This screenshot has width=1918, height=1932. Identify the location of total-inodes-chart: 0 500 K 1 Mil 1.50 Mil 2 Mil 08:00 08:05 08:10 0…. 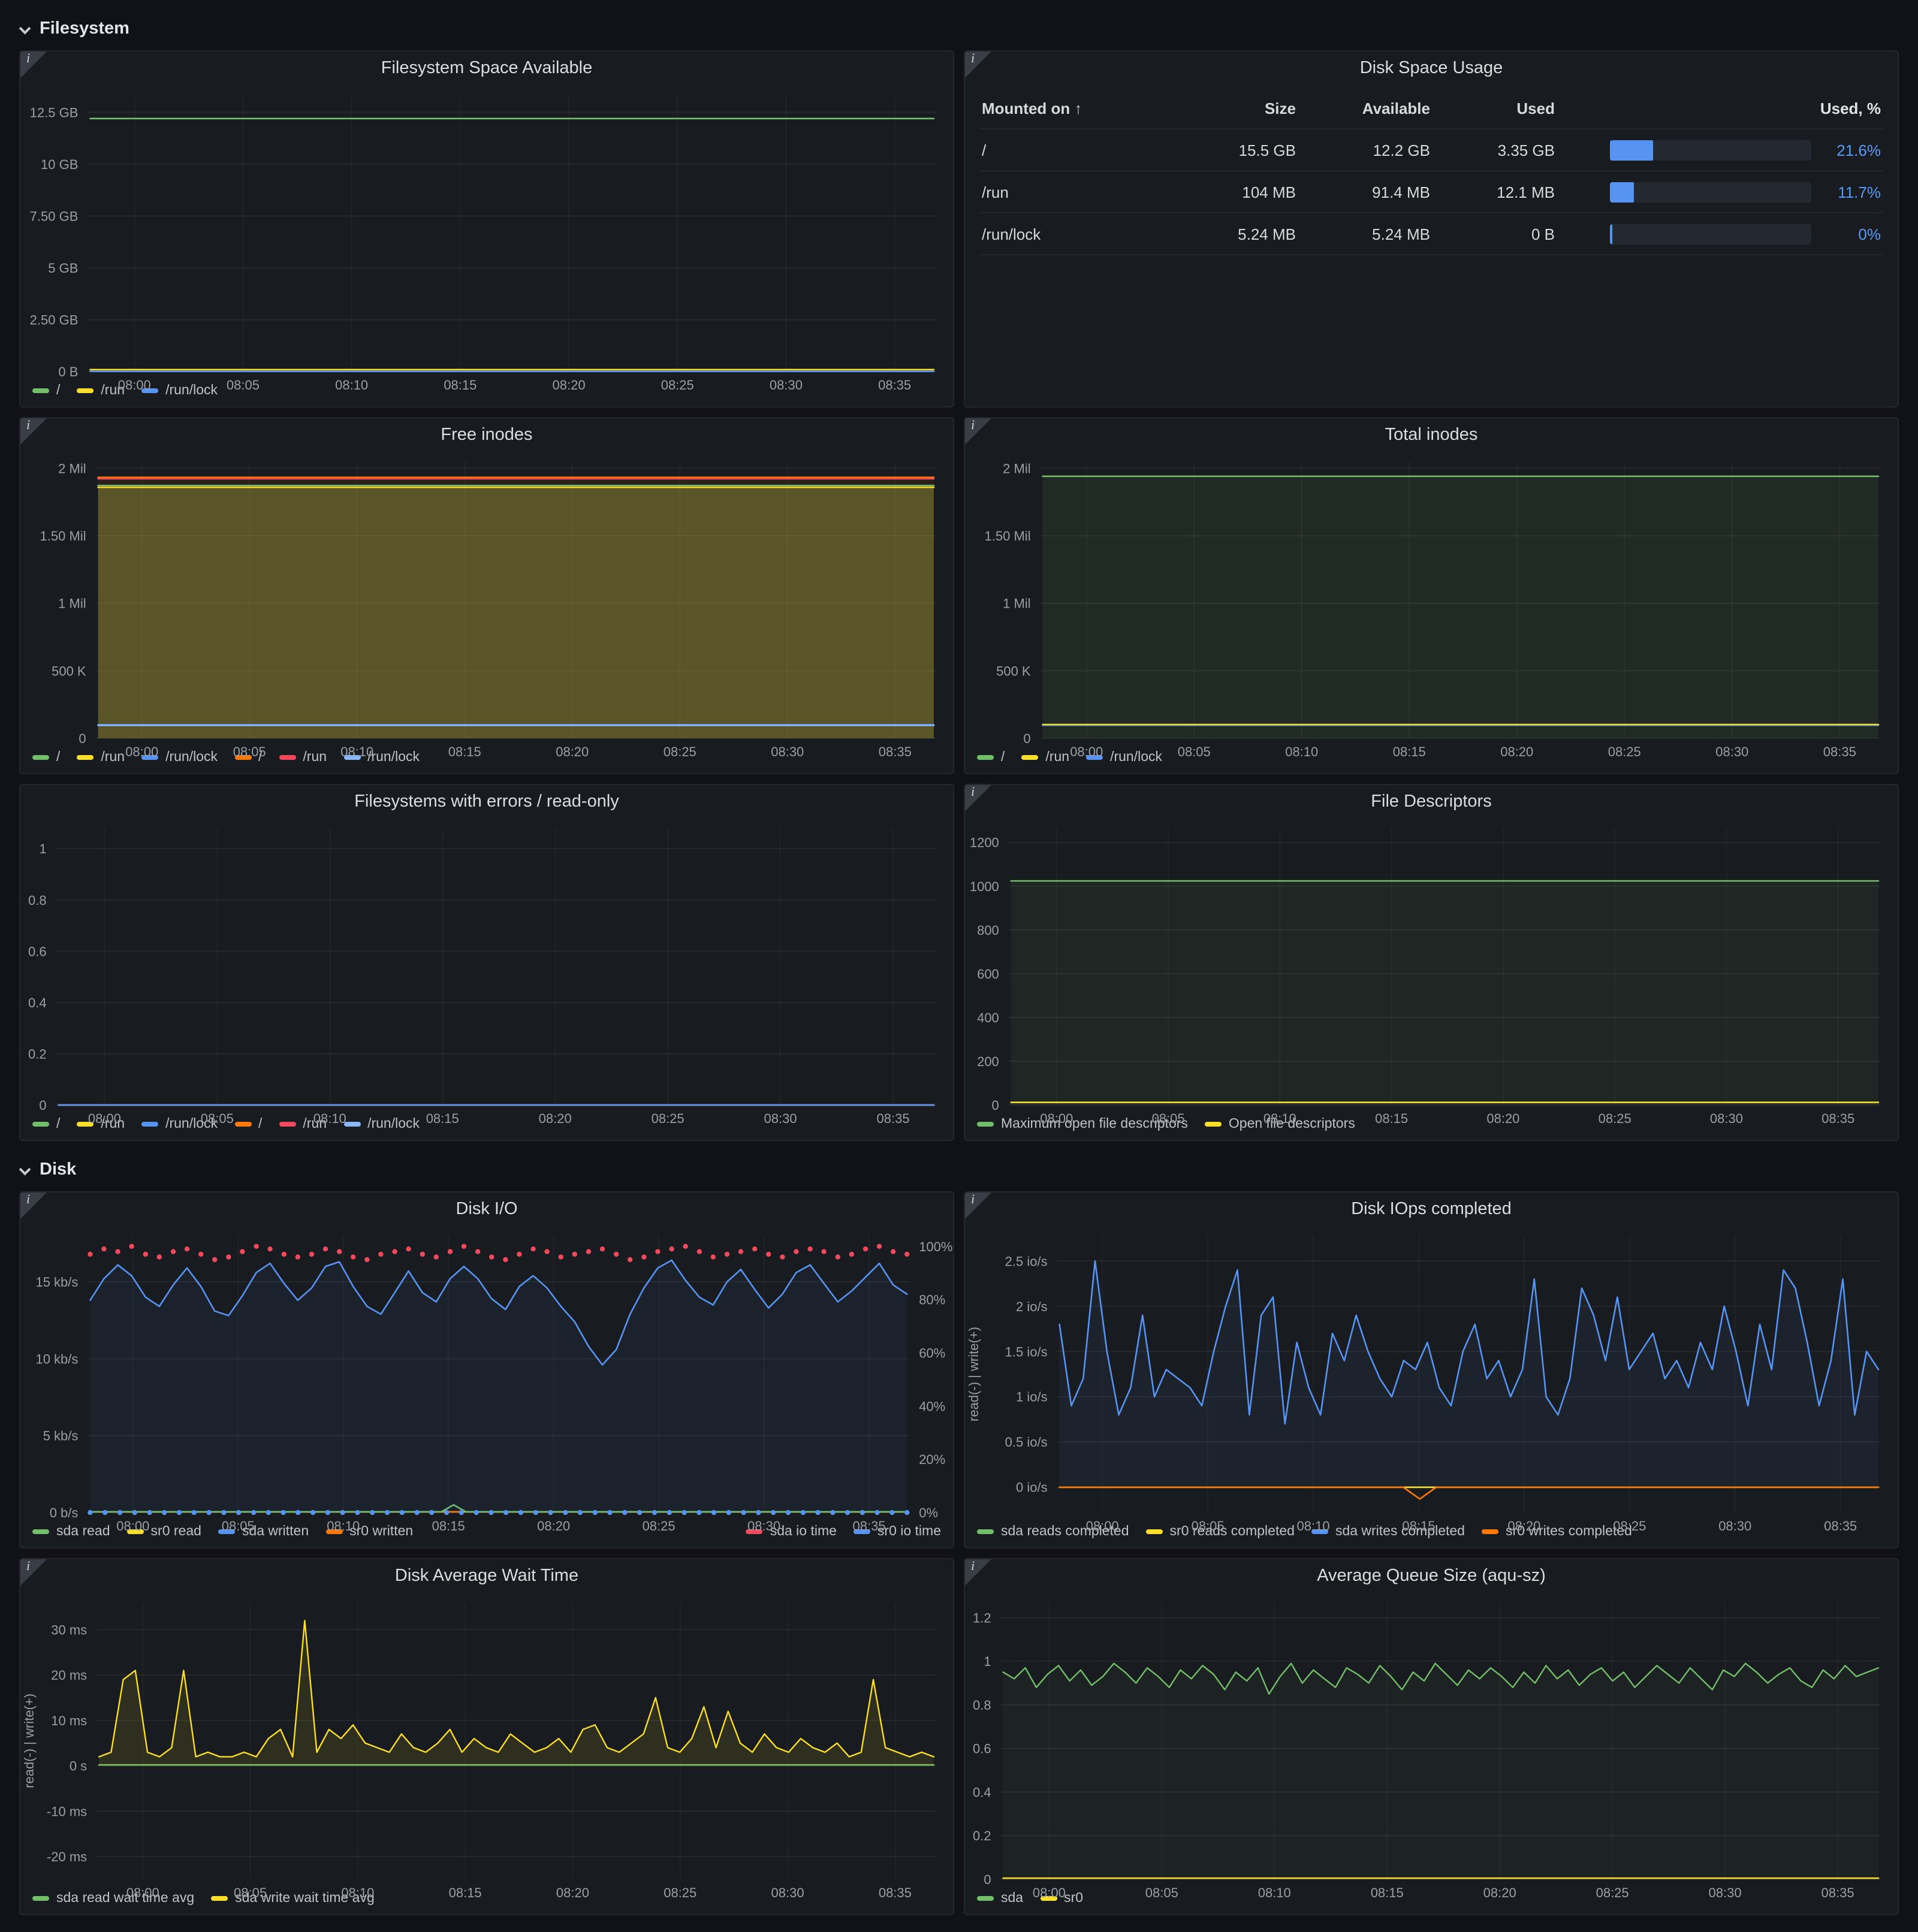
(1431, 605).